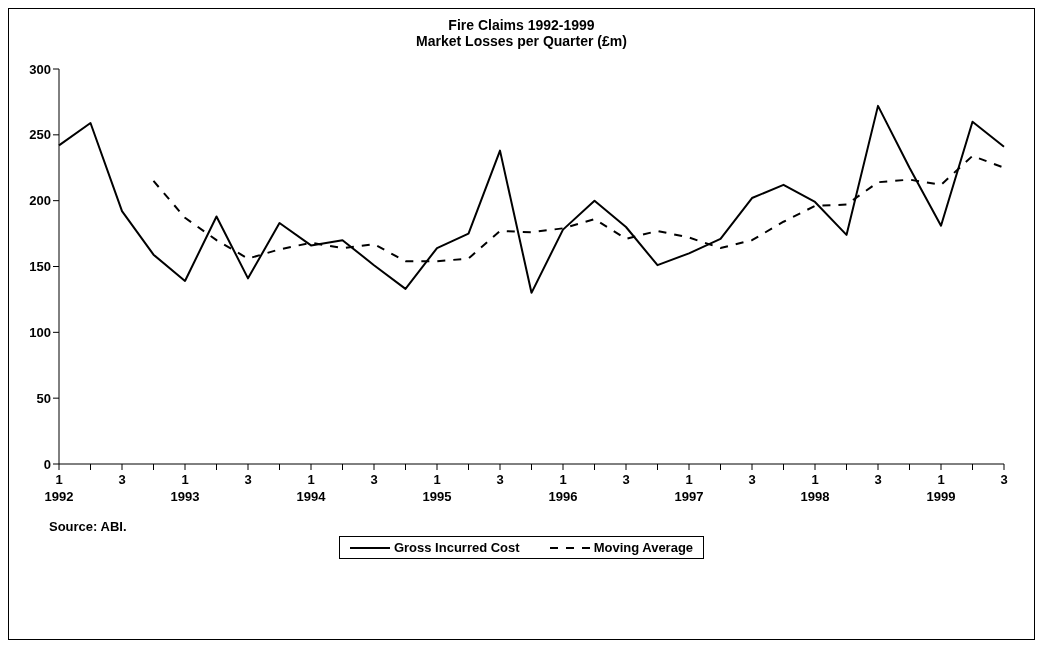 This screenshot has height=650, width=1045. What do you see at coordinates (689, 488) in the screenshot?
I see `x-tick-label: 1 1997` at bounding box center [689, 488].